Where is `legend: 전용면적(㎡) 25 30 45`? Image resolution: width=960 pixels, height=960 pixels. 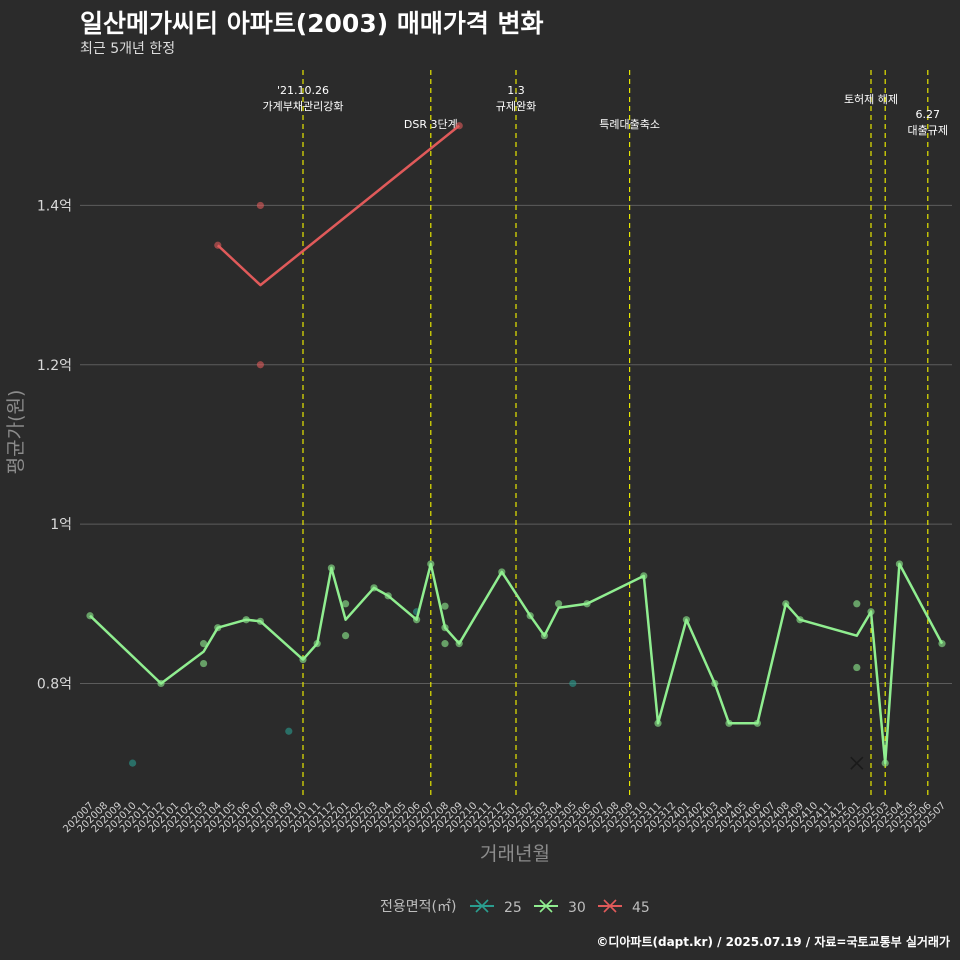
legend: 전용면적(㎡) 25 30 45 is located at coordinates (515, 907).